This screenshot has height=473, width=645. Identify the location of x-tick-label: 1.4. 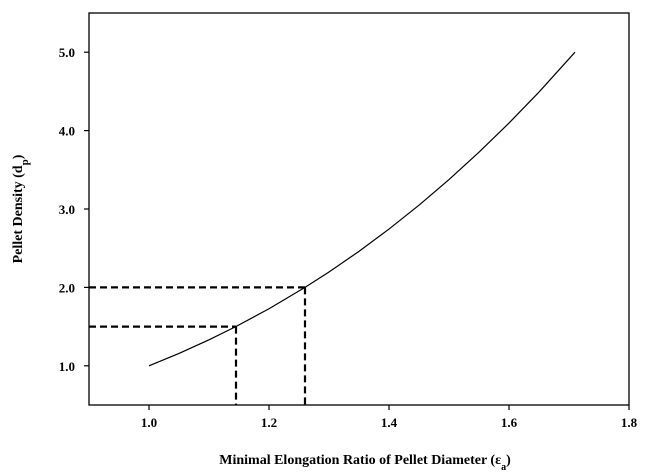
(389, 422).